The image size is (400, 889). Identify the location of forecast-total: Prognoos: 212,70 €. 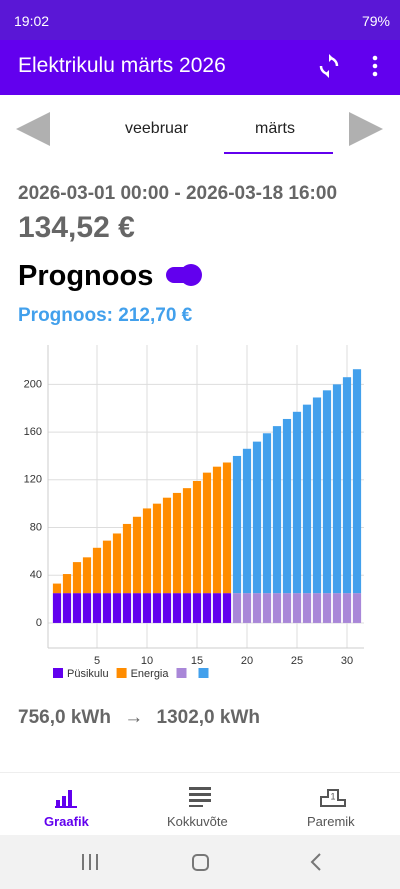
(105, 315).